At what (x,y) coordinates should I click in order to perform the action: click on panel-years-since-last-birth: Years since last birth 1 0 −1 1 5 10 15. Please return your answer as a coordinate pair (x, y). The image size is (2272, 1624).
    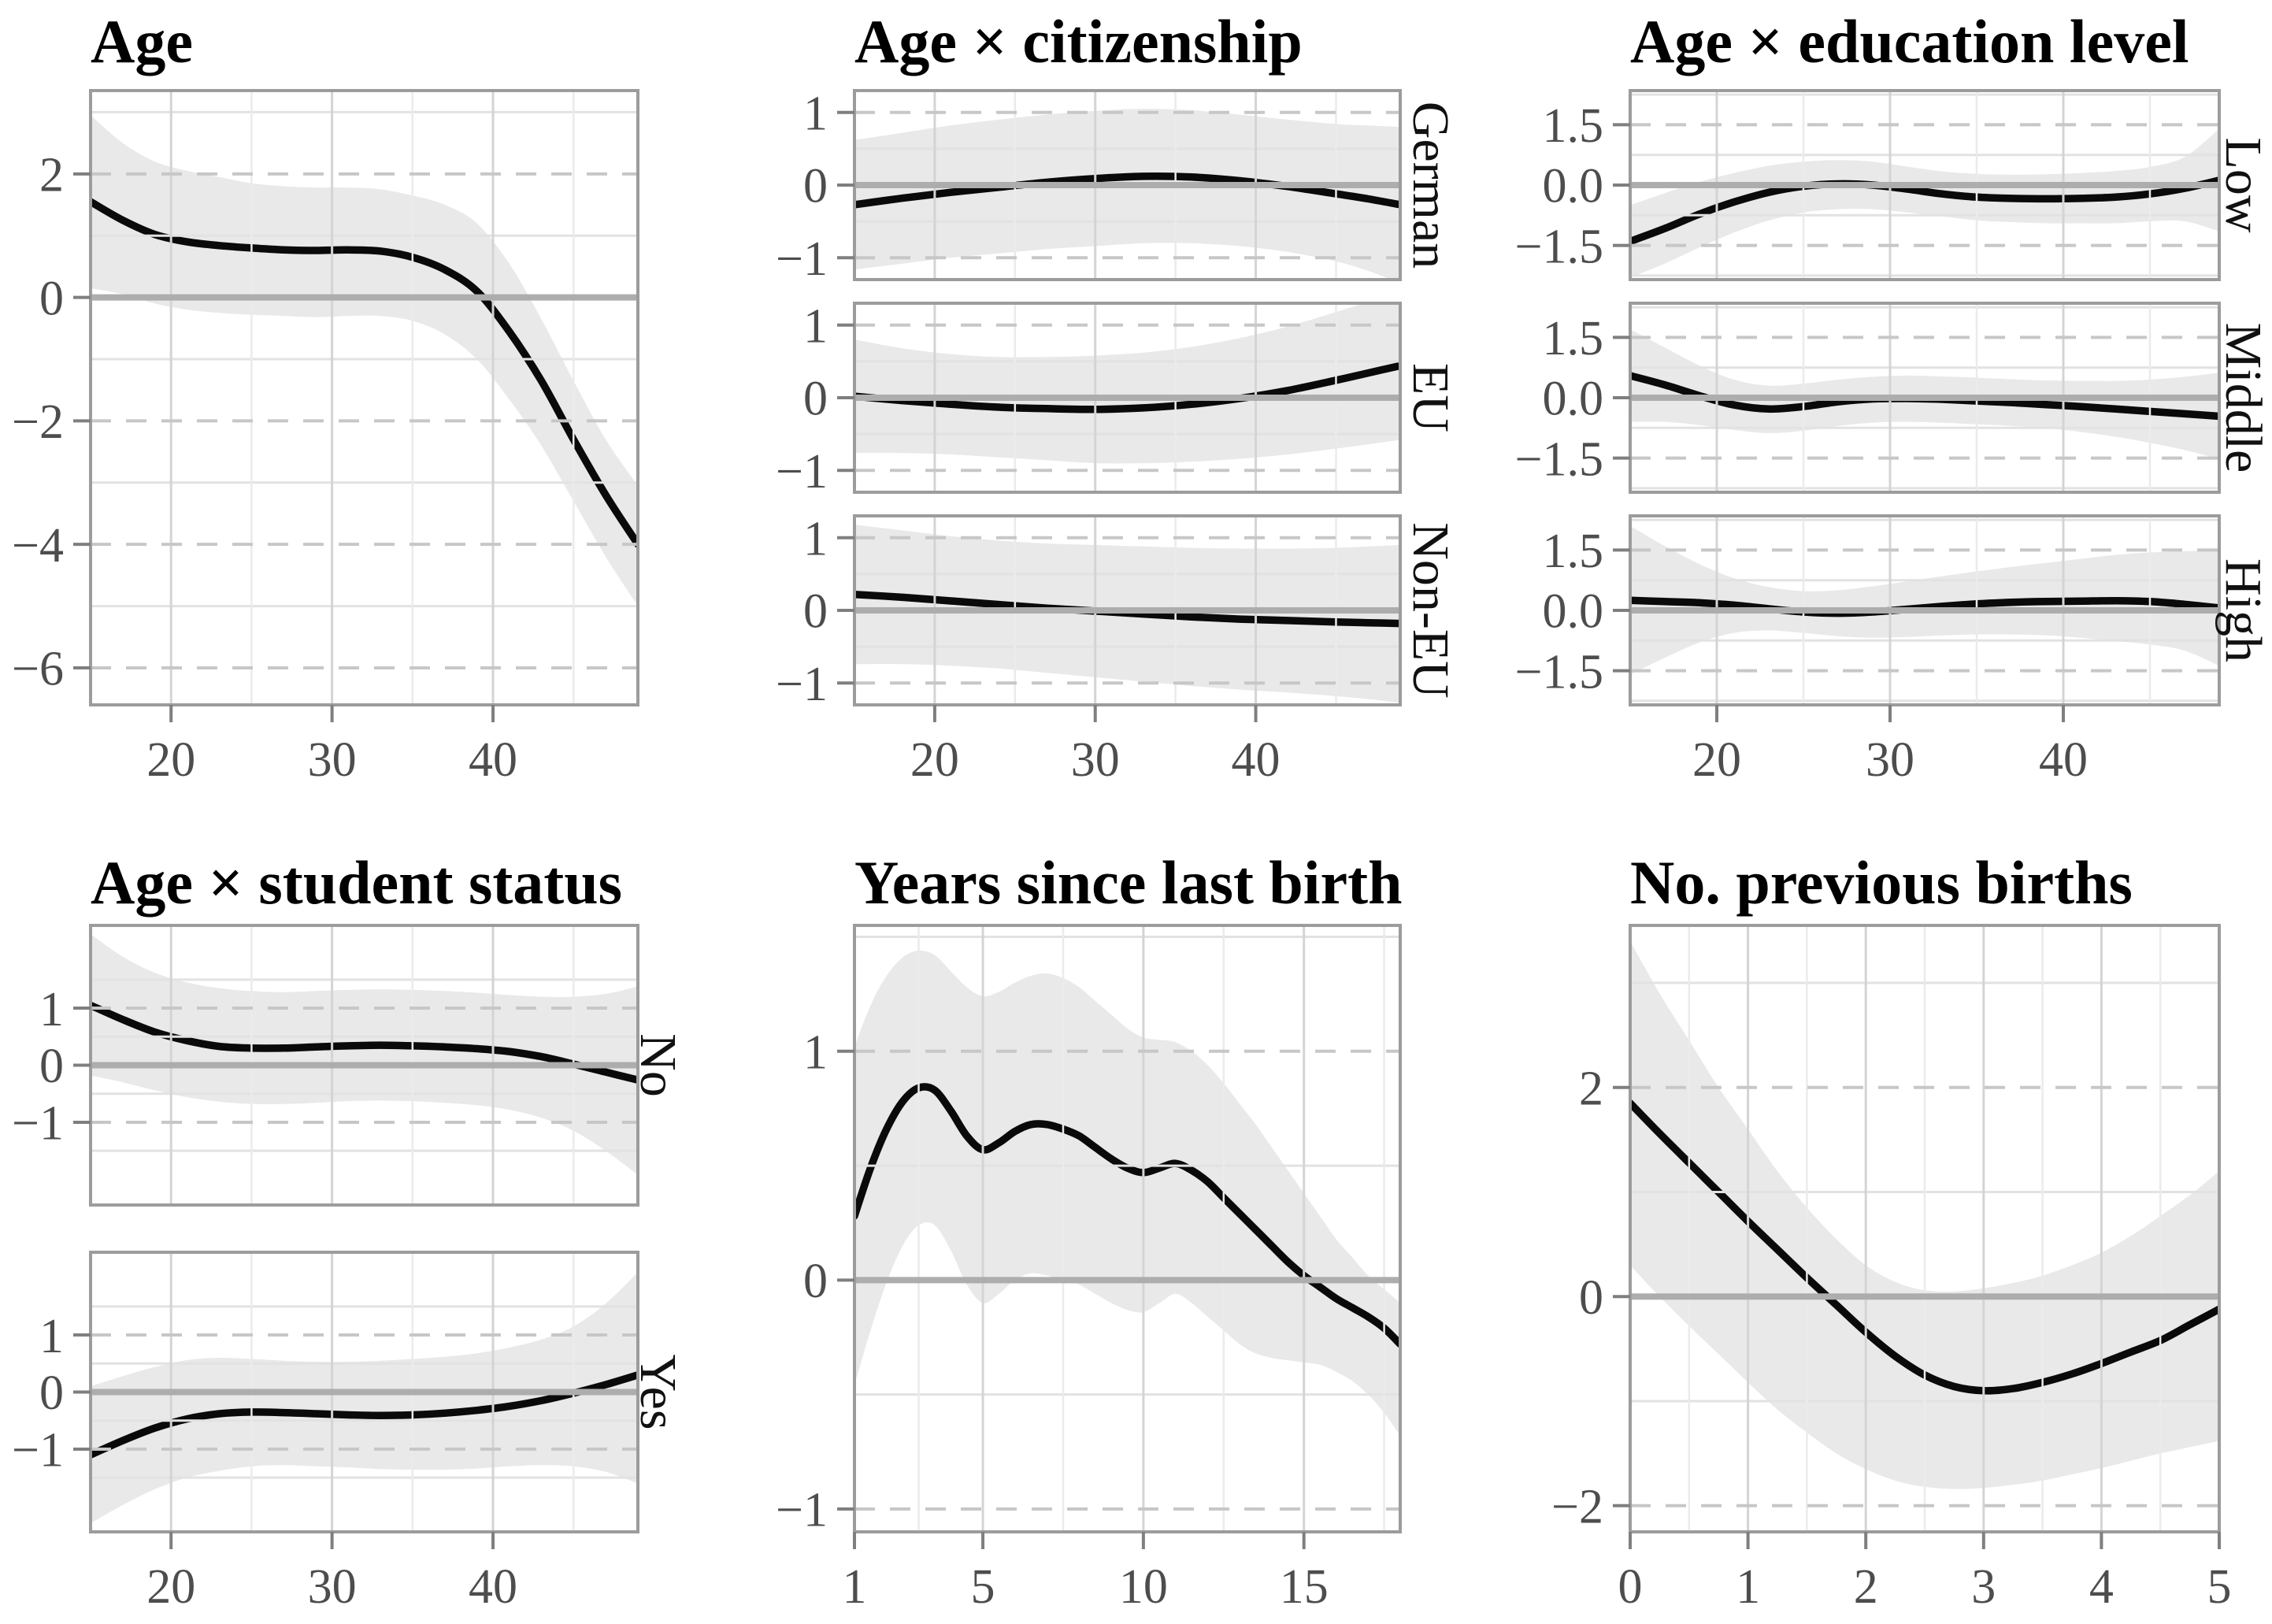
    Looking at the image, I should click on (1122, 1233).